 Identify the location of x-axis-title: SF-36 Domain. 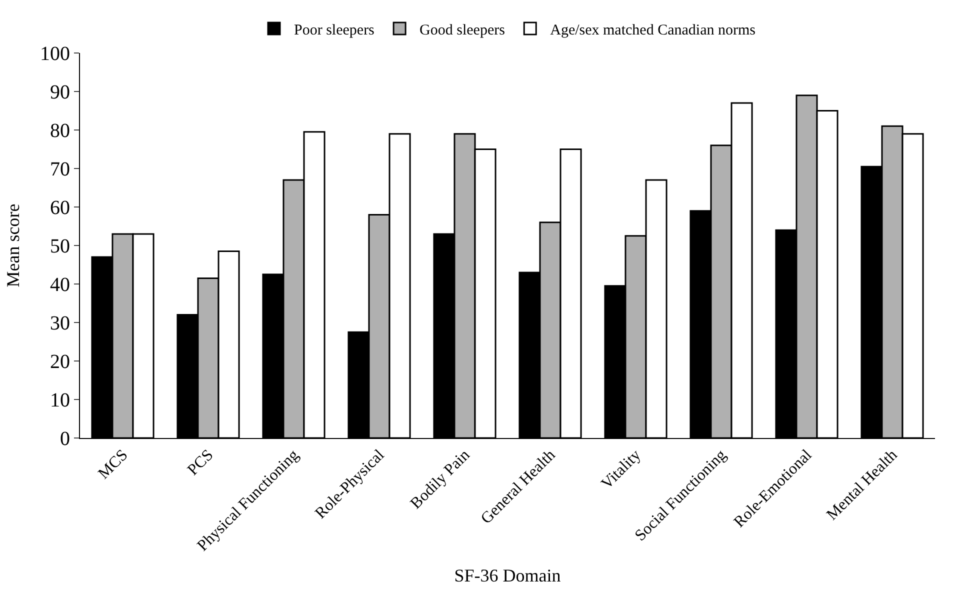
(507, 576).